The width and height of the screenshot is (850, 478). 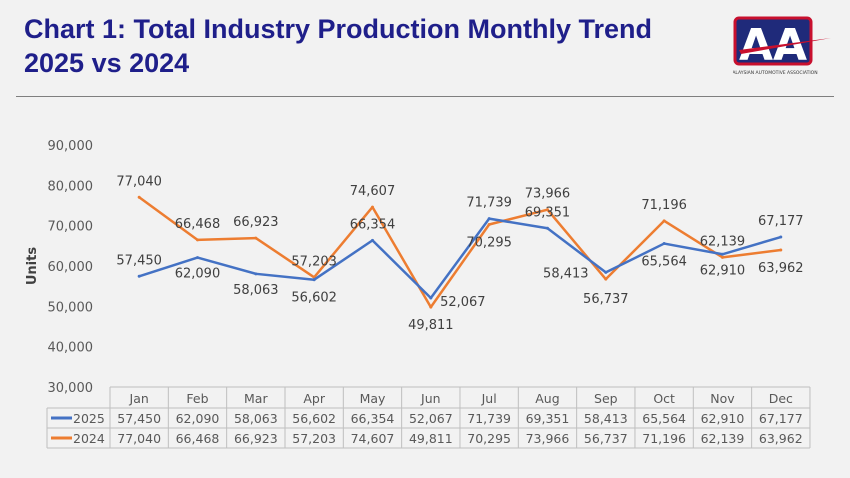 What do you see at coordinates (664, 398) in the screenshot?
I see `x-tick-label: Oct` at bounding box center [664, 398].